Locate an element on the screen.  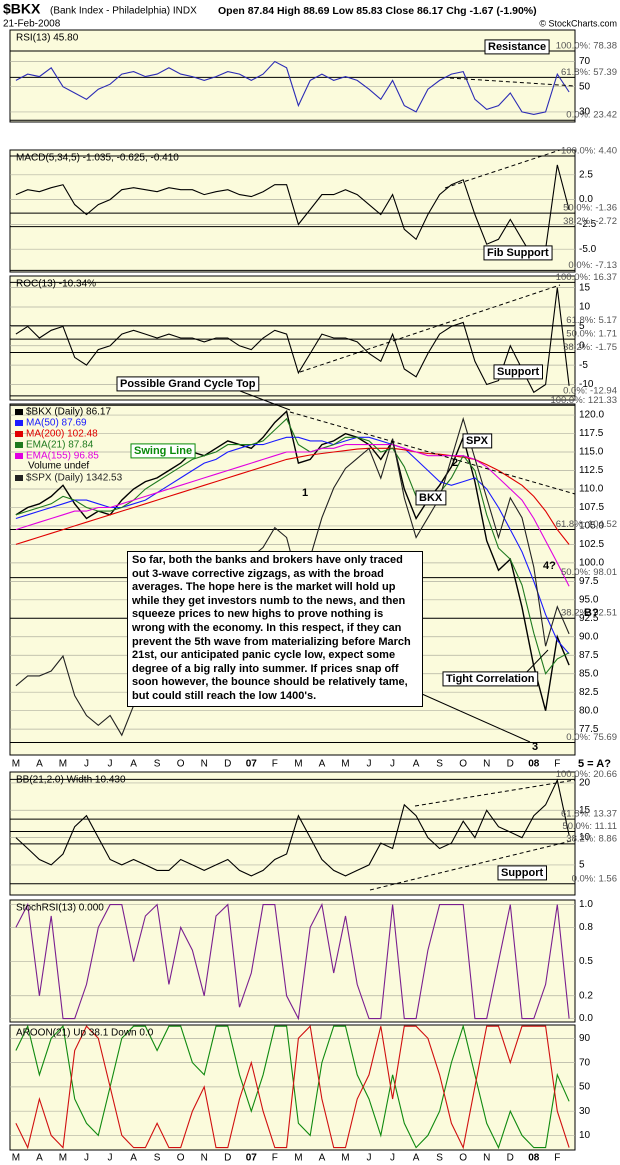
legend-label: MA(50) 87.69 is located at coordinates (56, 423).